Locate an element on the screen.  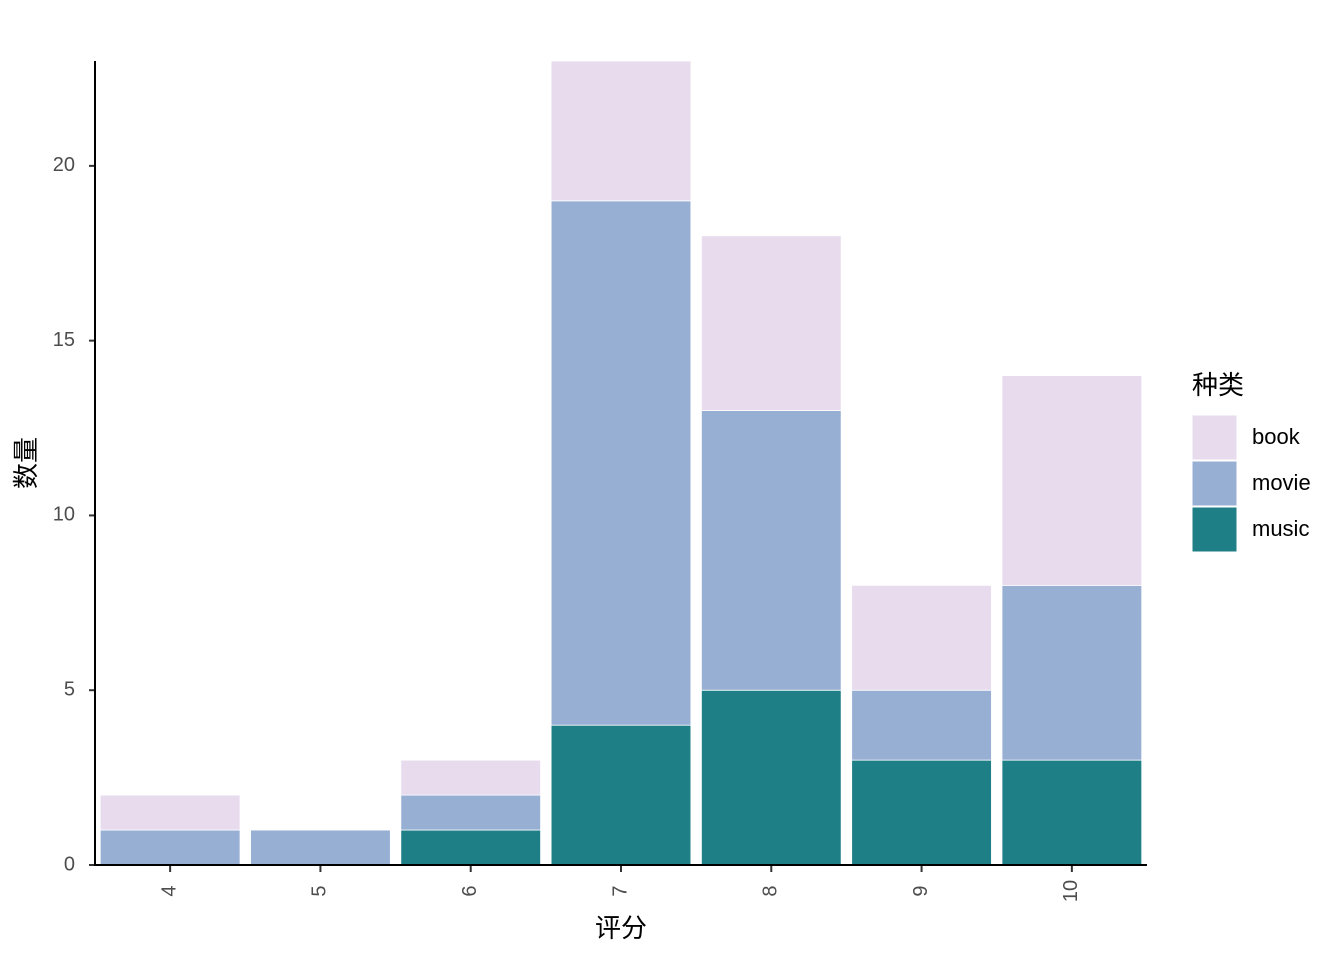
y-tick-label: 0 is located at coordinates (69, 864).